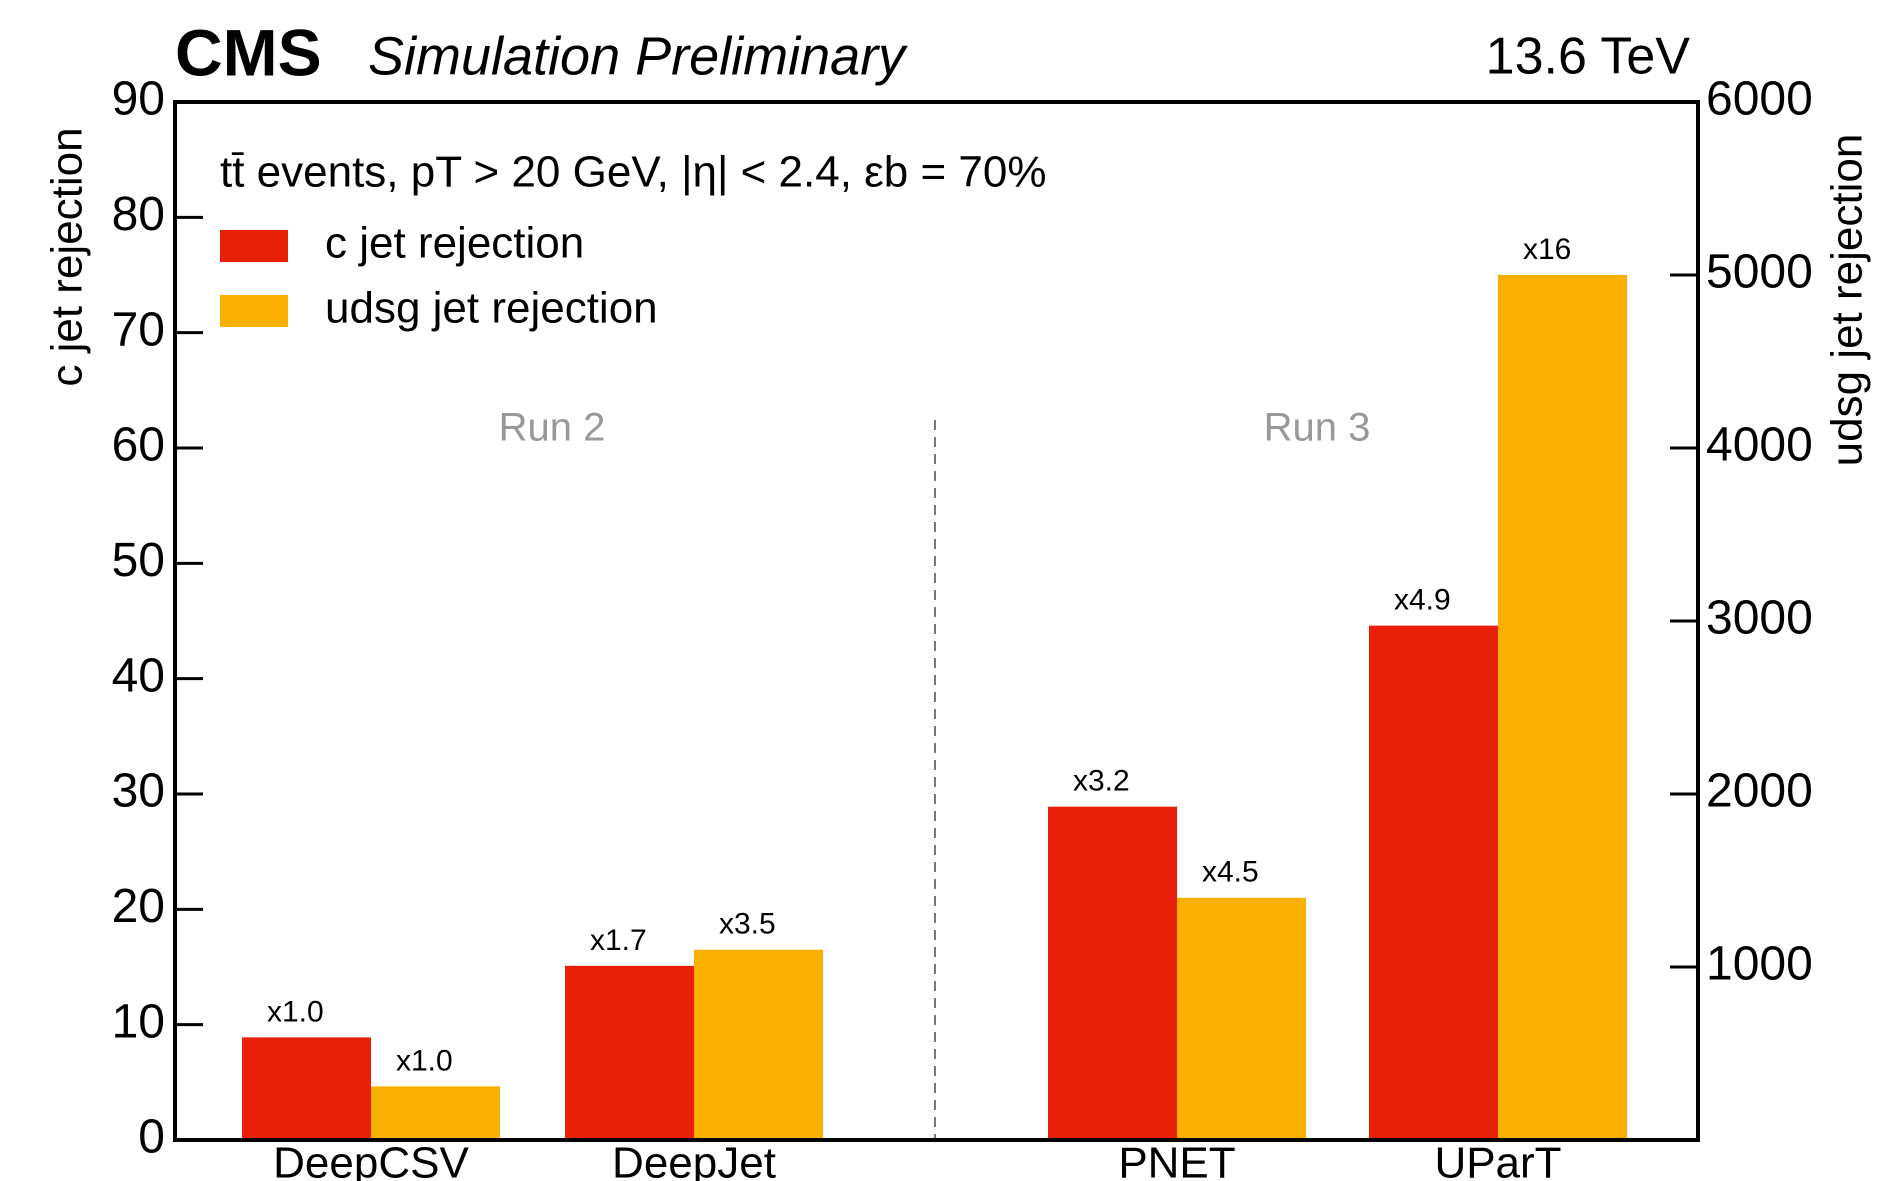 The height and width of the screenshot is (1181, 1900). Describe the element at coordinates (1230, 872) in the screenshot. I see `bar-label: x4.5` at that location.